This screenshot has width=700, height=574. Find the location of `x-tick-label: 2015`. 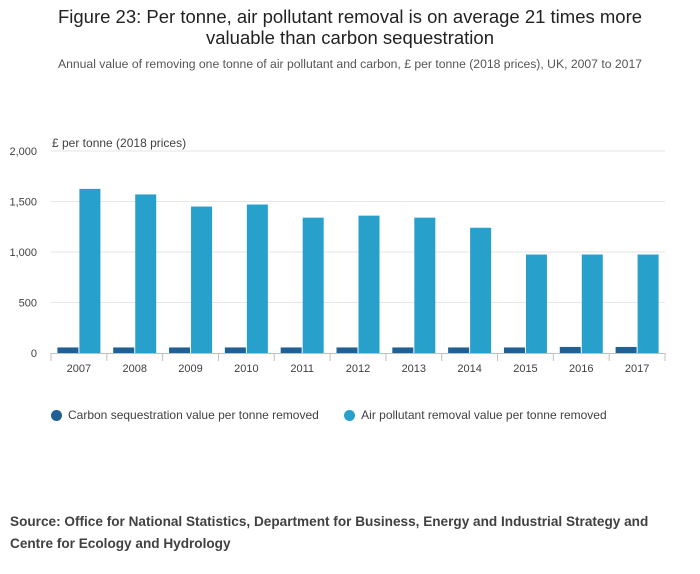

x-tick-label: 2015 is located at coordinates (525, 369).